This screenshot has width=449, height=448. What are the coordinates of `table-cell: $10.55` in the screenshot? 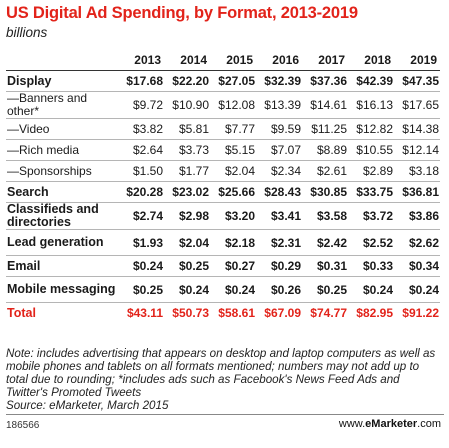 It's located at (371, 150).